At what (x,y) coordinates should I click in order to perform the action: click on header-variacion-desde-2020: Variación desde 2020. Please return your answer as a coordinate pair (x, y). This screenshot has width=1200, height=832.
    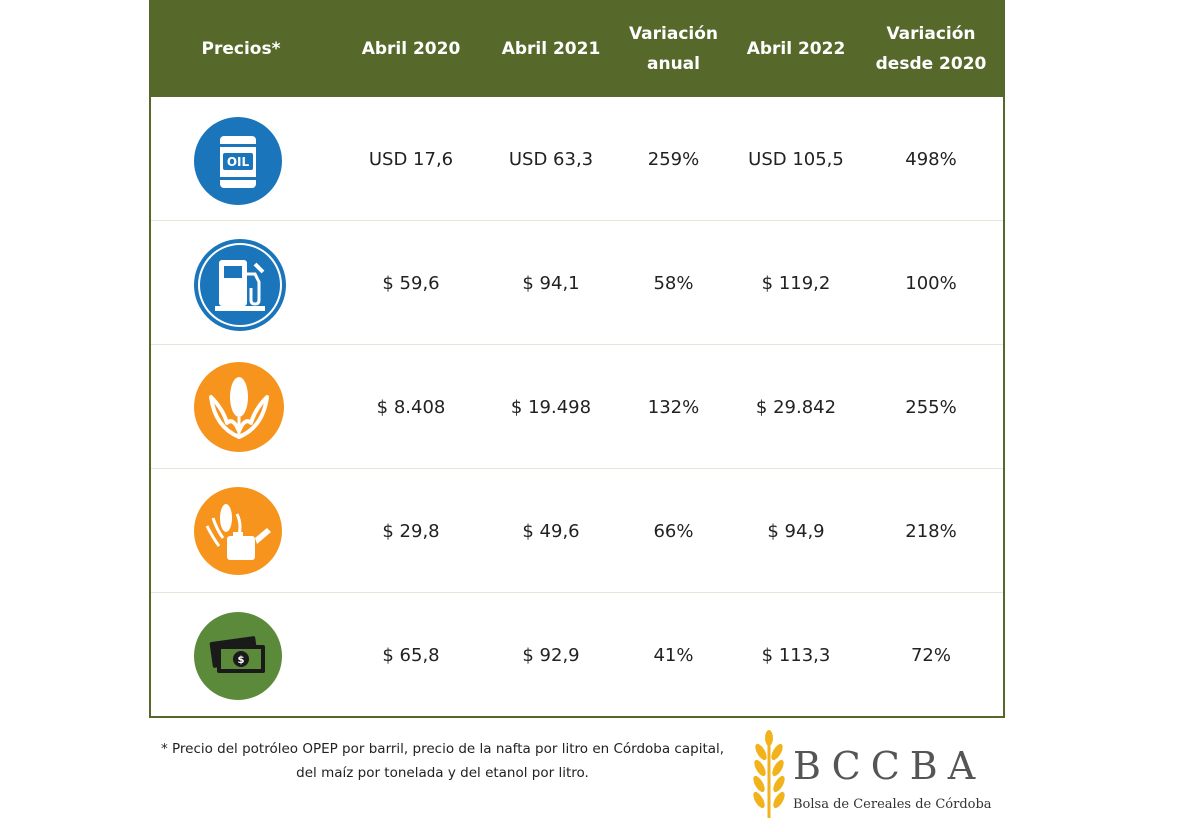
    Looking at the image, I should click on (931, 48).